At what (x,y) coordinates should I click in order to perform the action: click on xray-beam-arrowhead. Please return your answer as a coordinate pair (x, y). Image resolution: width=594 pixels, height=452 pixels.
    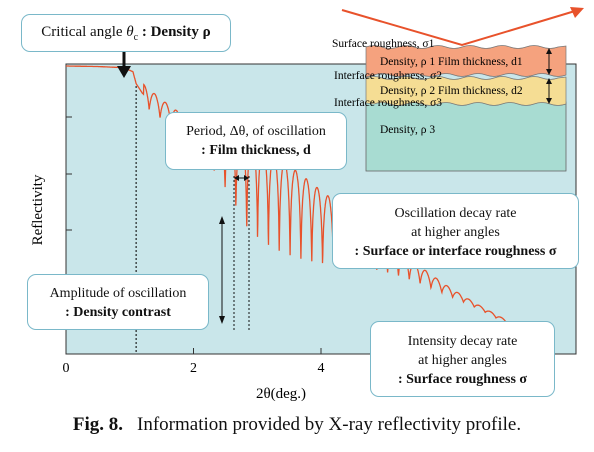
    Looking at the image, I should click on (577, 12).